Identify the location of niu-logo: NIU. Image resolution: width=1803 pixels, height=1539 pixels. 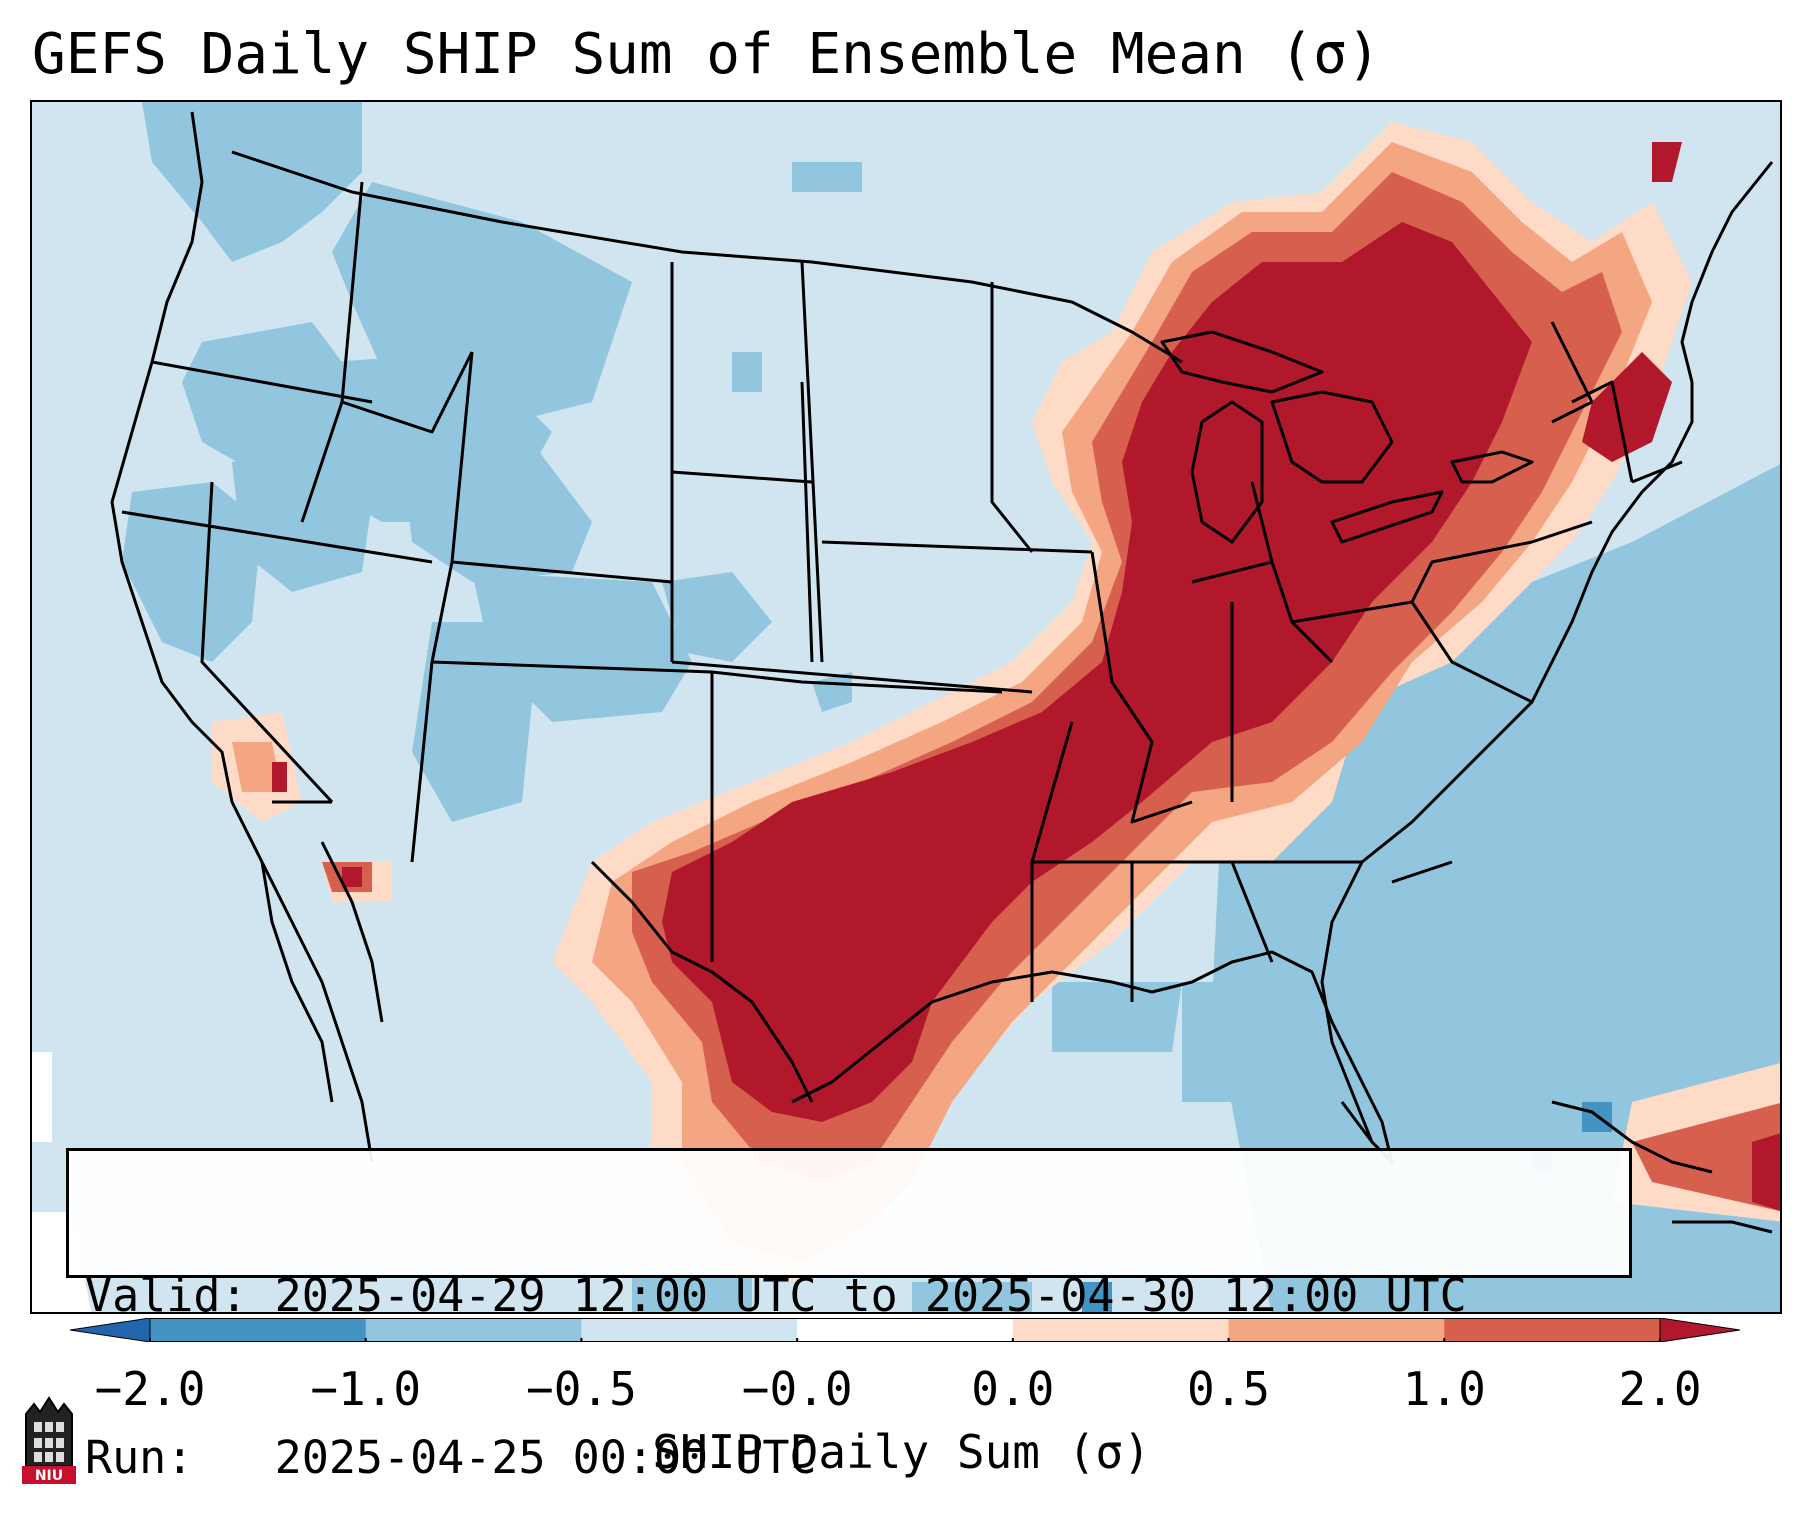
(49, 1440).